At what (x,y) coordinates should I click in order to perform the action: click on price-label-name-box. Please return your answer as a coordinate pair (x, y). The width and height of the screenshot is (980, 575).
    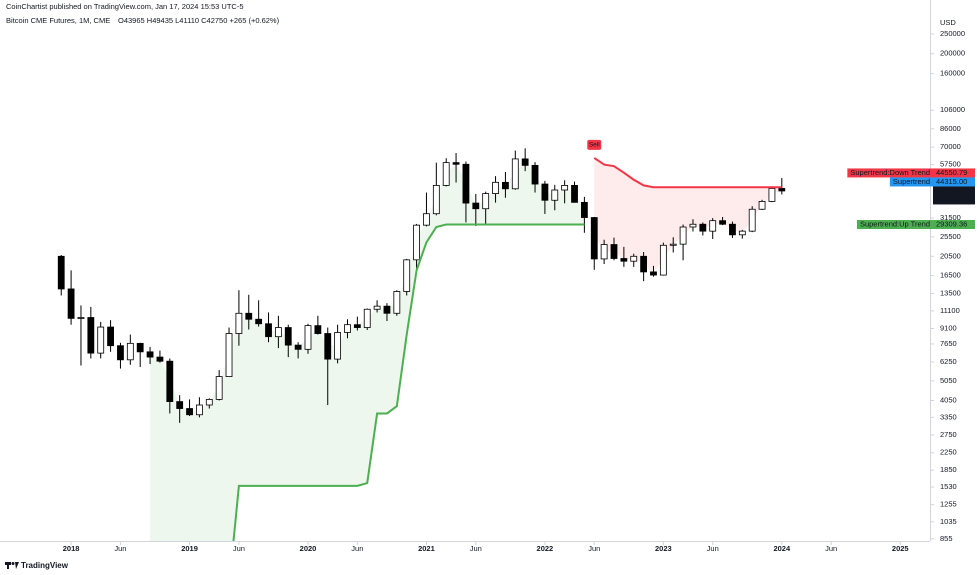
    Looking at the image, I should click on (911, 182).